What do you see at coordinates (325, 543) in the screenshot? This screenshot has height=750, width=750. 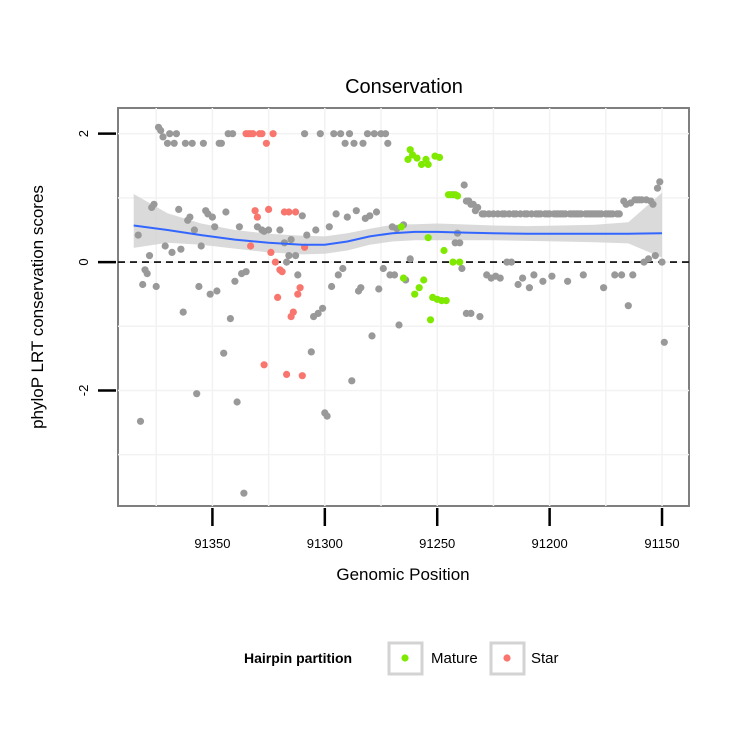 I see `x-tick-label-1: 91300` at bounding box center [325, 543].